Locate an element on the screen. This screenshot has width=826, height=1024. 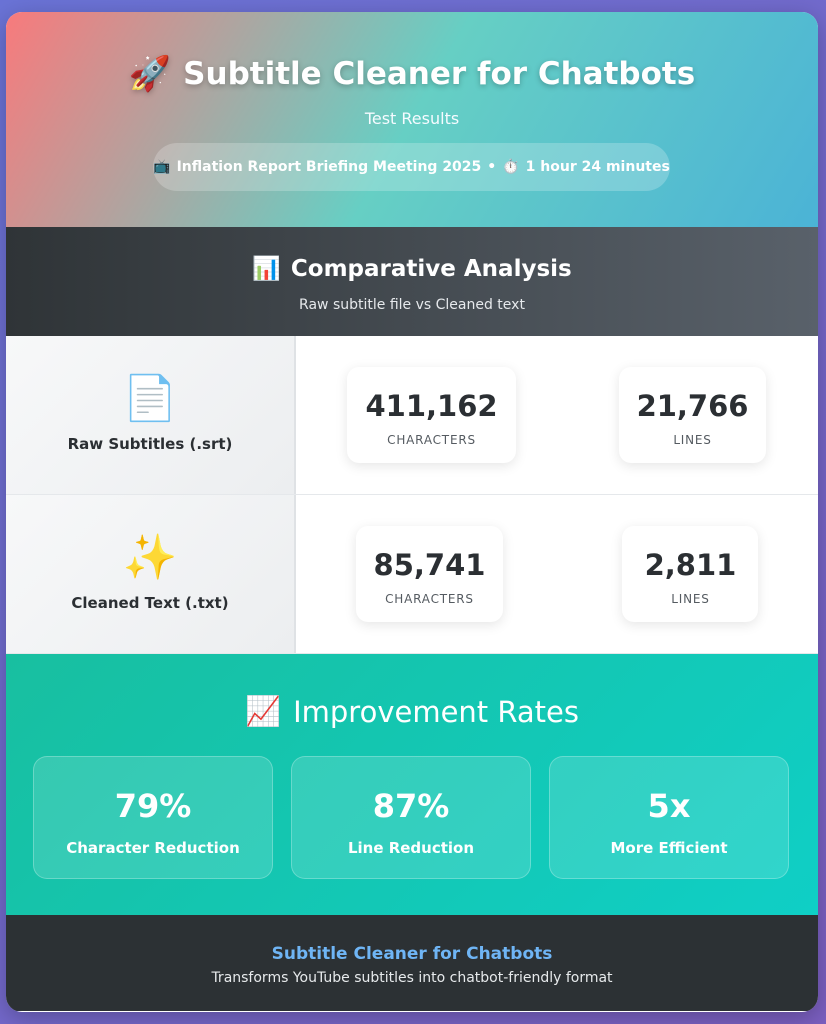
page-subtitle: Test Results is located at coordinates (412, 118).